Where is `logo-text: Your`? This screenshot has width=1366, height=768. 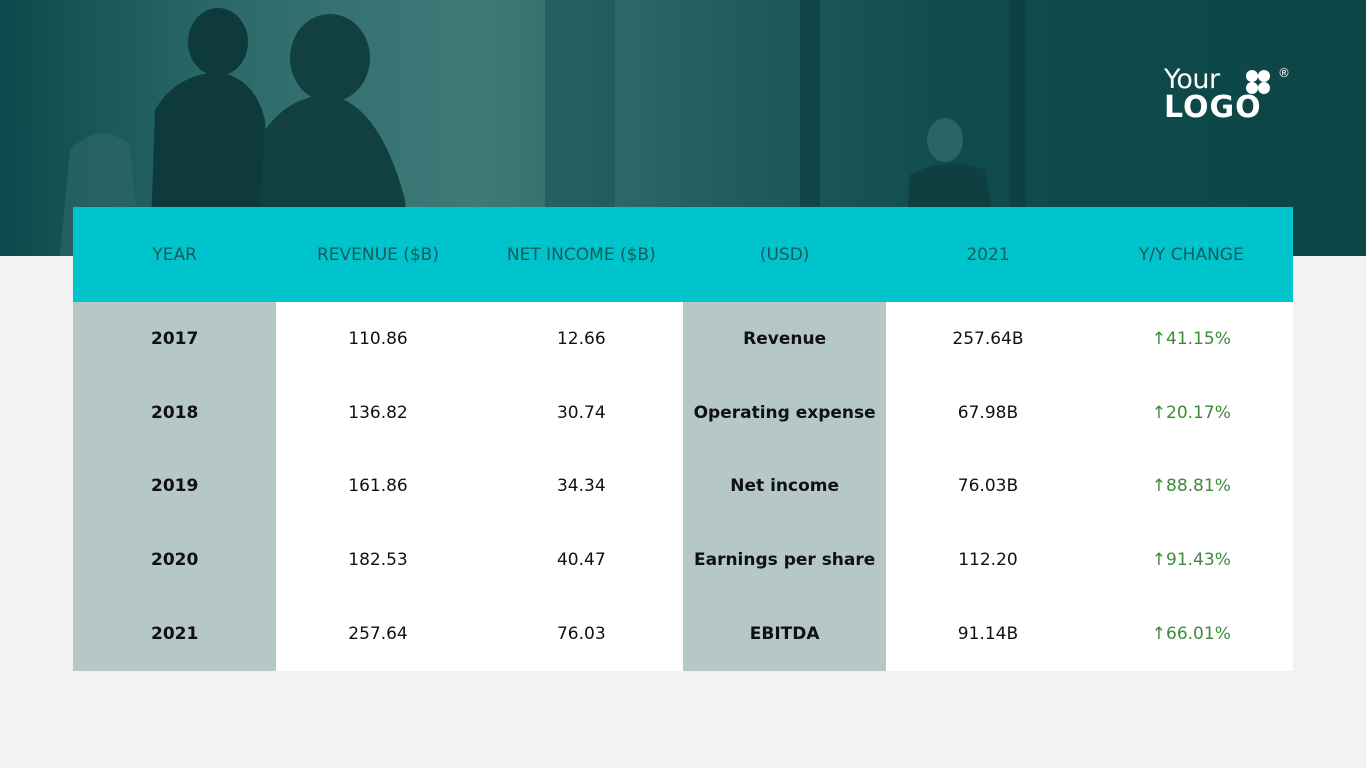 logo-text: Your is located at coordinates (1192, 79).